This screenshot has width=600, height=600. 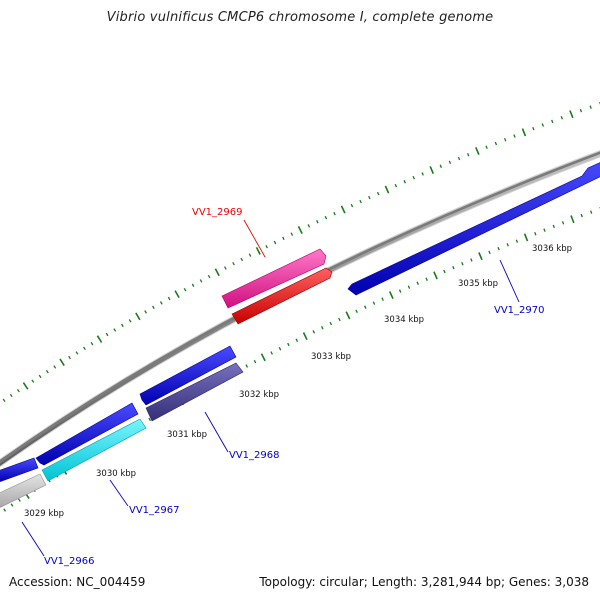 What do you see at coordinates (331, 357) in the screenshot?
I see `tick-label-3033: 3033 kbp` at bounding box center [331, 357].